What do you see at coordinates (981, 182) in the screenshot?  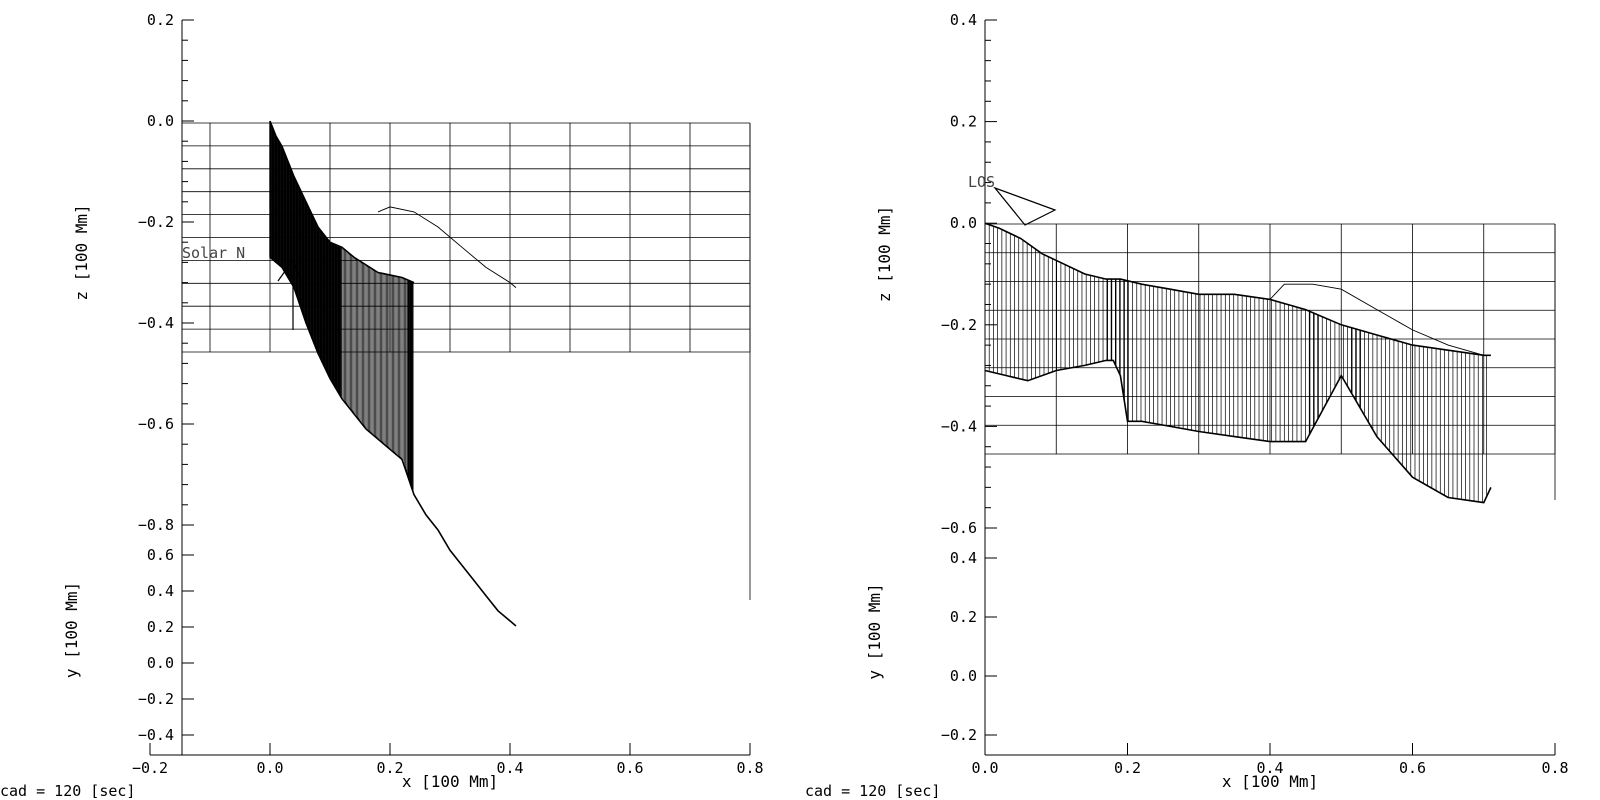 I see `los-label: LOS` at bounding box center [981, 182].